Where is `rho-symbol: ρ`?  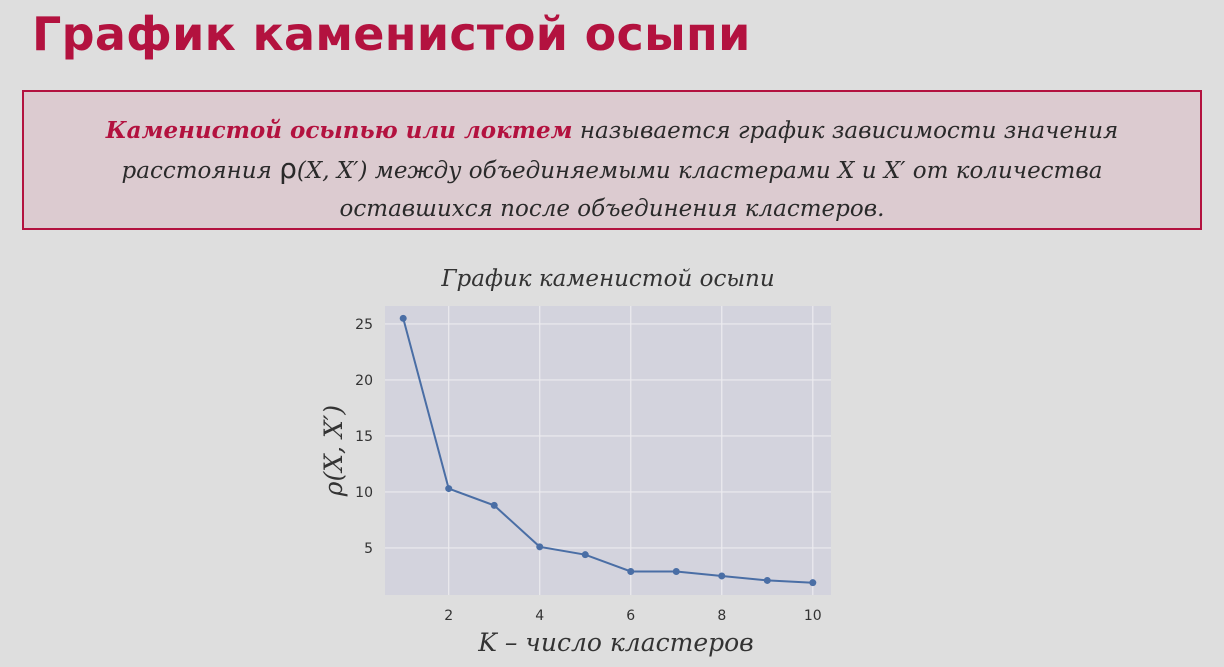 rho-symbol: ρ is located at coordinates (288, 168).